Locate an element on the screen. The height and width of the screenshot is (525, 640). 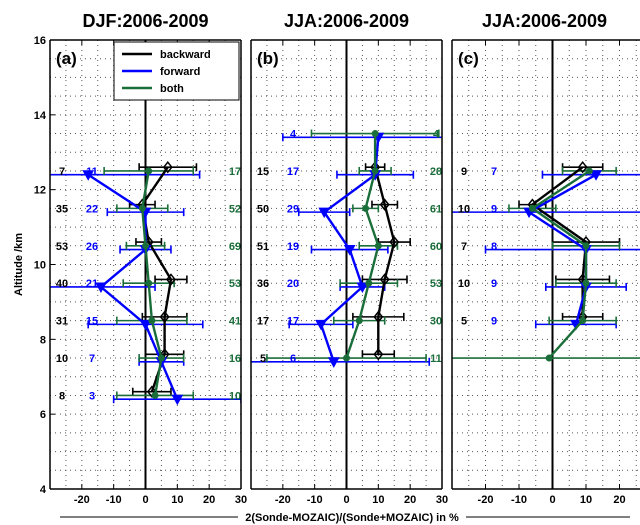
count-backward: 7 is located at coordinates (464, 247).